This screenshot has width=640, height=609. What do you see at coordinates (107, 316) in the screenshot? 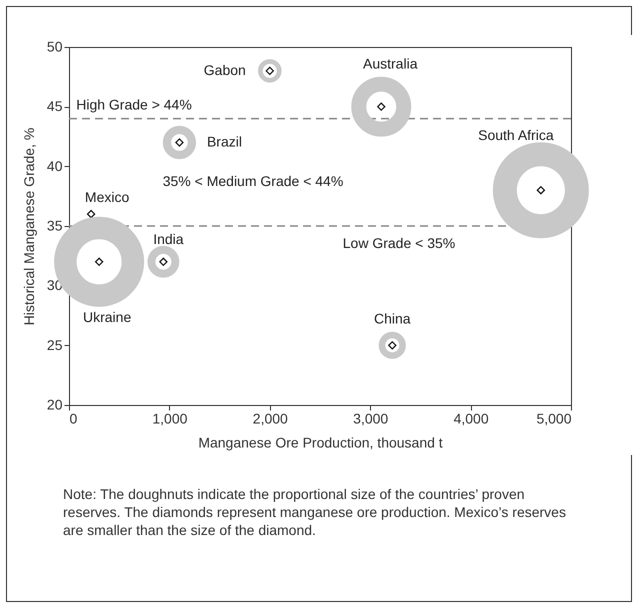
I see `series-label: Ukraine` at bounding box center [107, 316].